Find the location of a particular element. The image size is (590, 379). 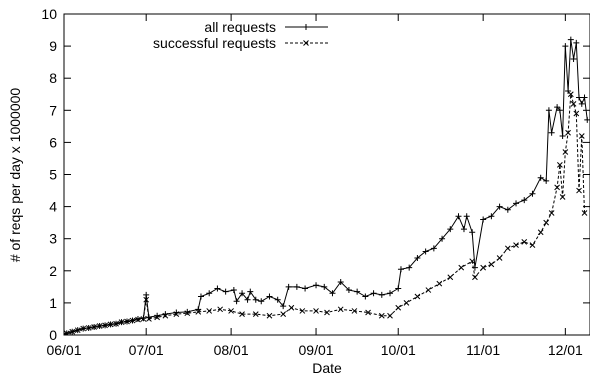

y-tick-label: 4 is located at coordinates (53, 207).